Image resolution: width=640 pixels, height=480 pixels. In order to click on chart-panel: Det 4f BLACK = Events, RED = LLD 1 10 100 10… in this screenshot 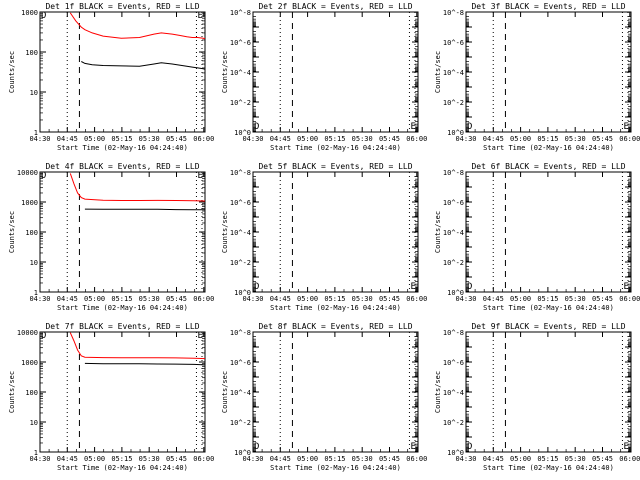, I will do `click(111, 237)`.